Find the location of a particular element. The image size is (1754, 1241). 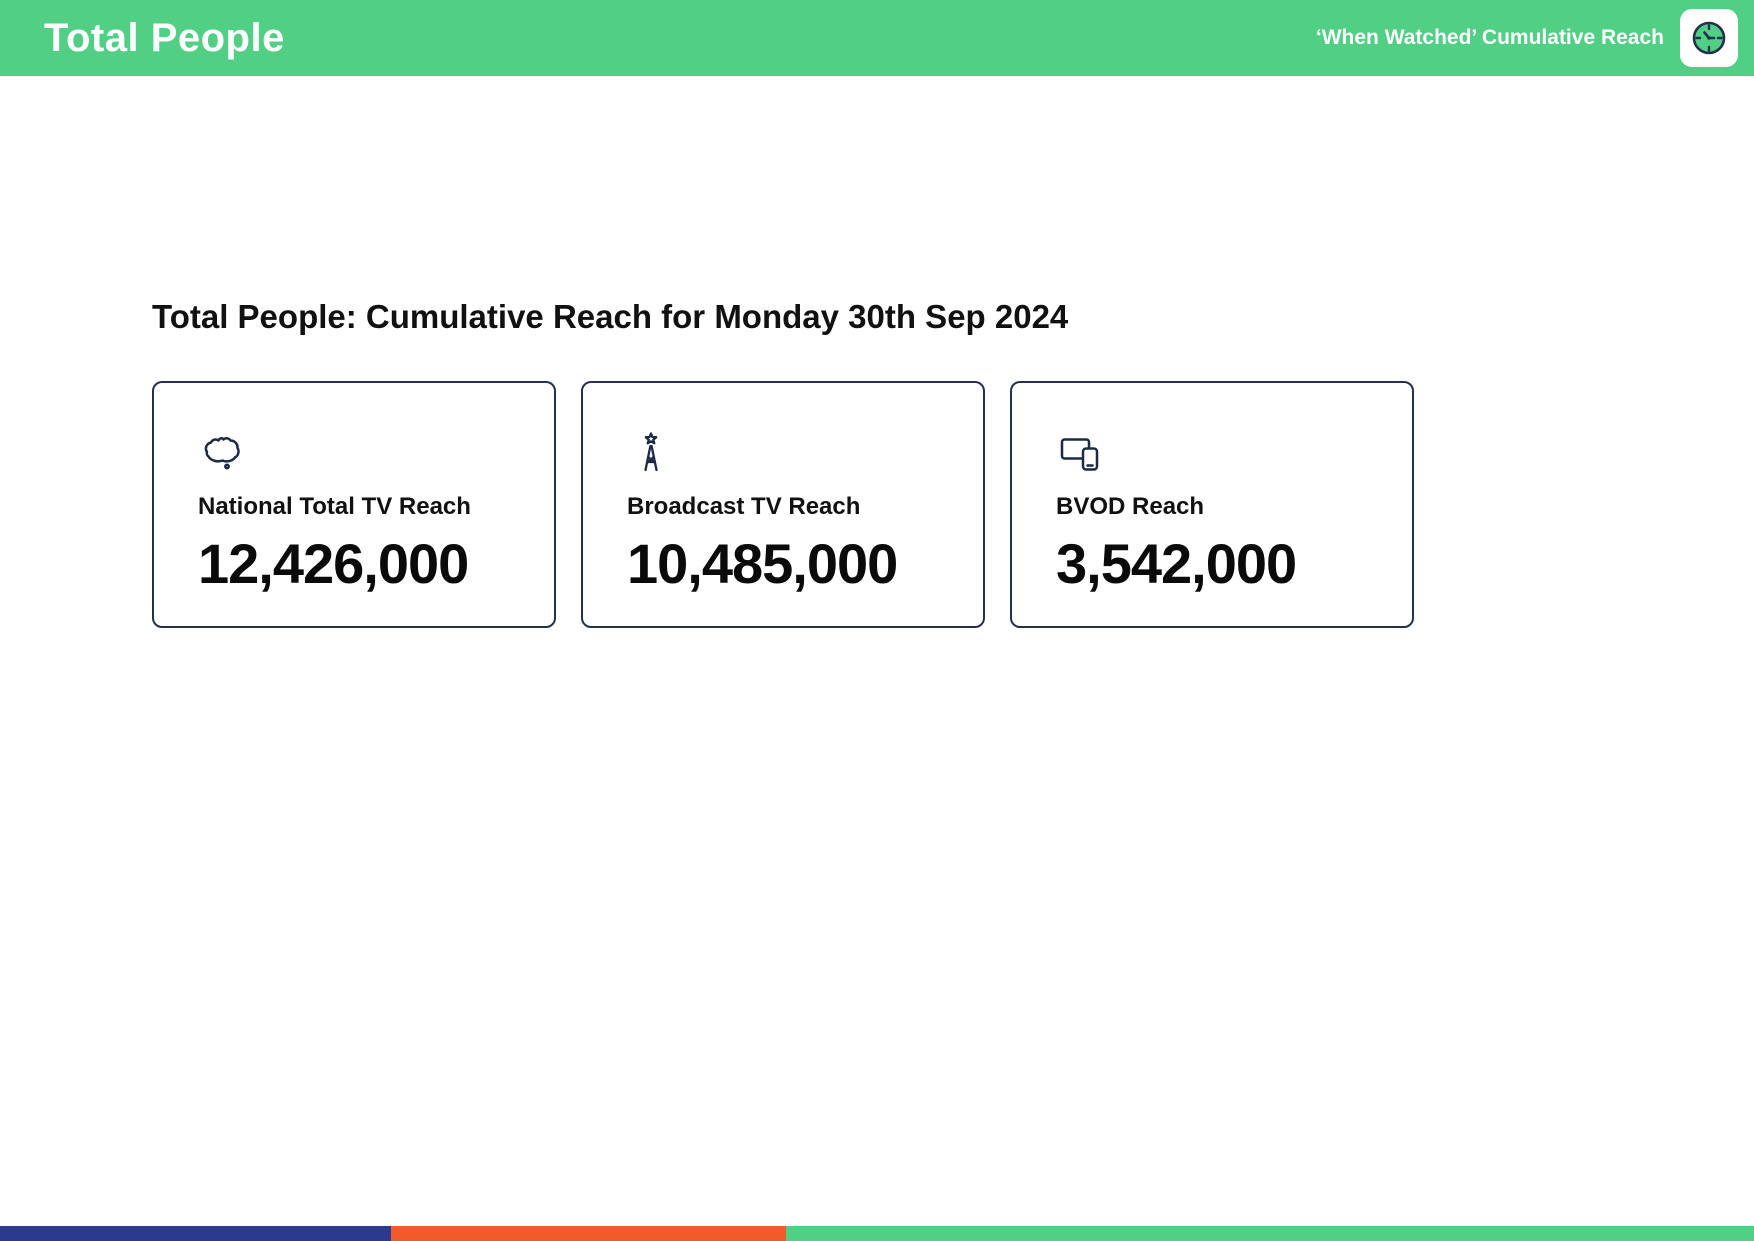

clock-icon is located at coordinates (1709, 38).